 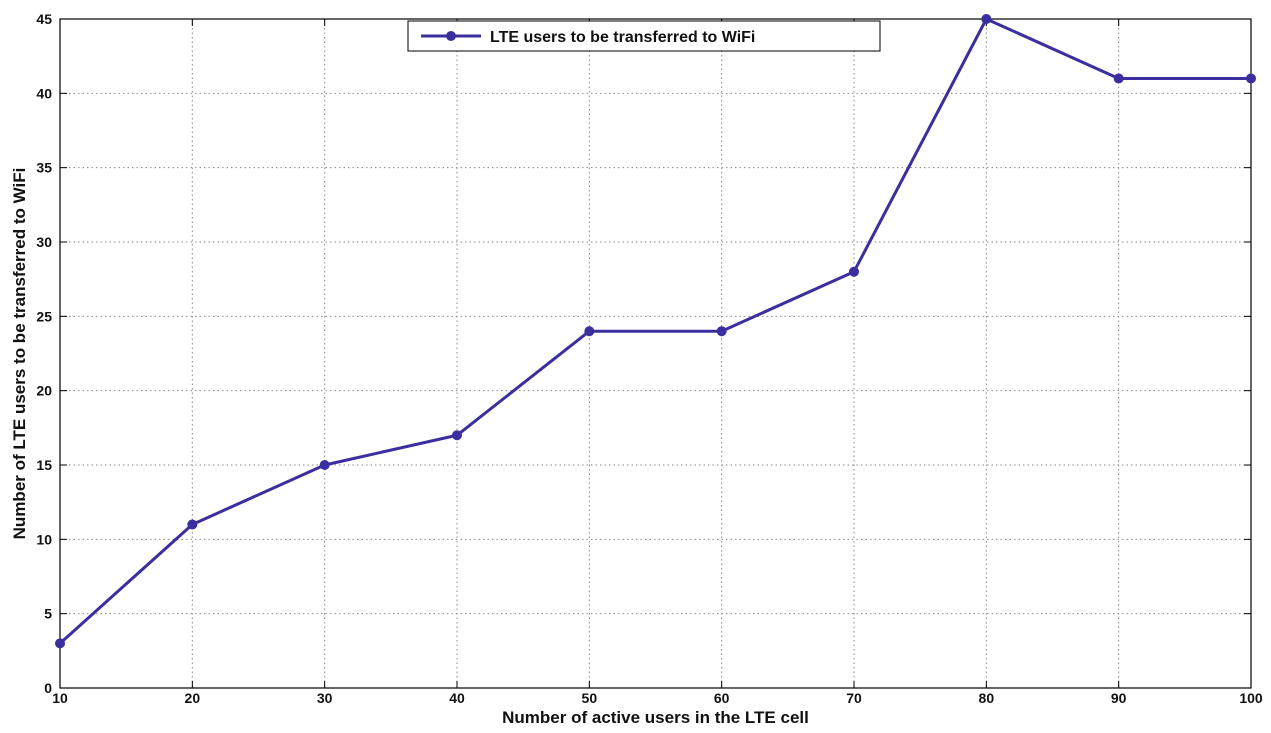 I want to click on x-tick-label: 50, so click(x=590, y=698).